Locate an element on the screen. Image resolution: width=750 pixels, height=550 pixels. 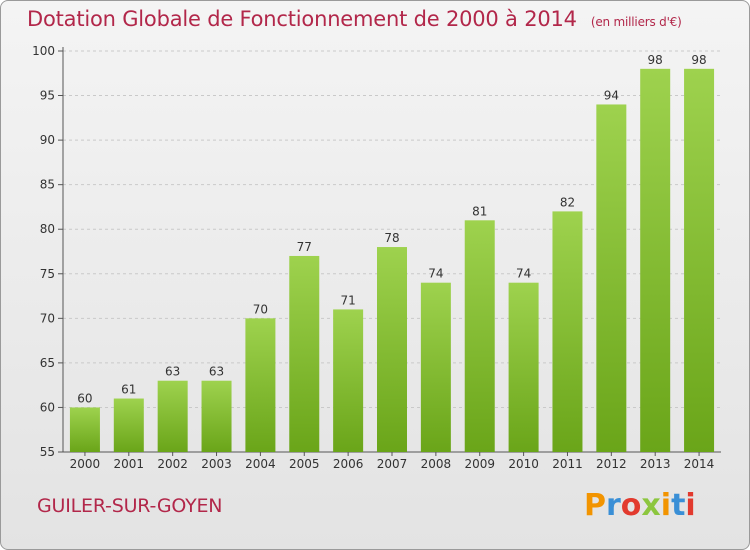
commune-name: GUILER-SUR-GOYEN is located at coordinates (130, 506).